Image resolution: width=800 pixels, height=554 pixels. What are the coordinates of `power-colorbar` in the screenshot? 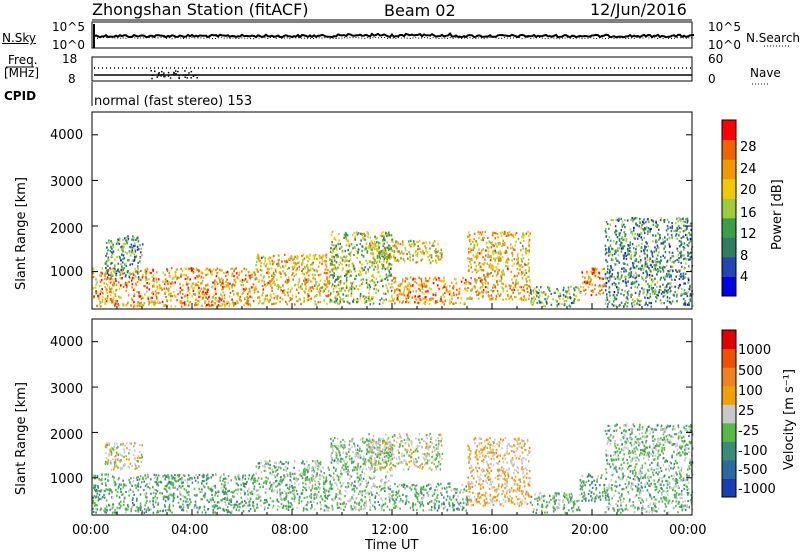 It's located at (729, 208).